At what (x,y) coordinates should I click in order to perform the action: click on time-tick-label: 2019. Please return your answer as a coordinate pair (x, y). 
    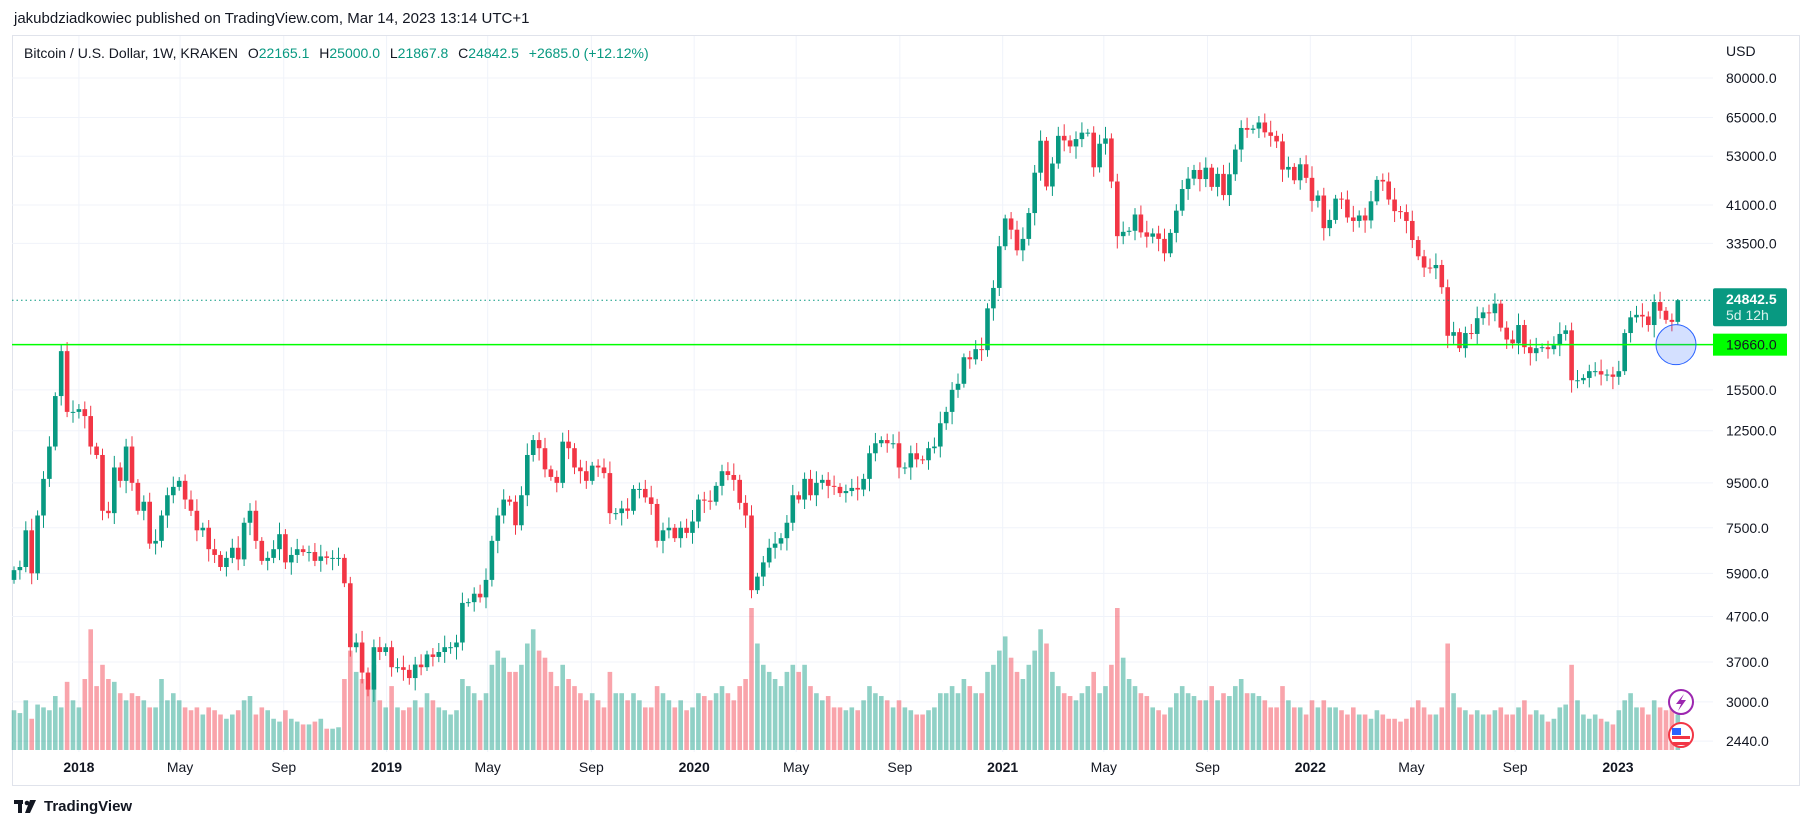
    Looking at the image, I should click on (386, 767).